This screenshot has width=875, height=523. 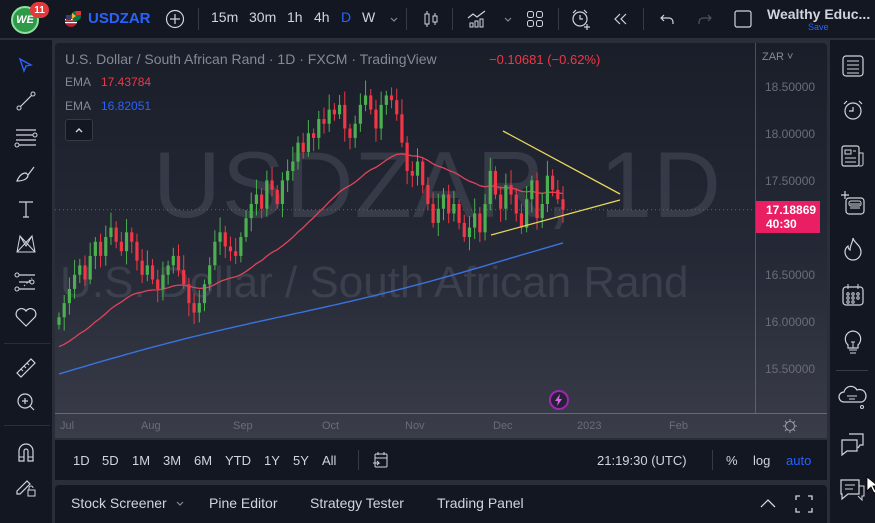 I want to click on trend-line-tool, so click(x=26, y=101).